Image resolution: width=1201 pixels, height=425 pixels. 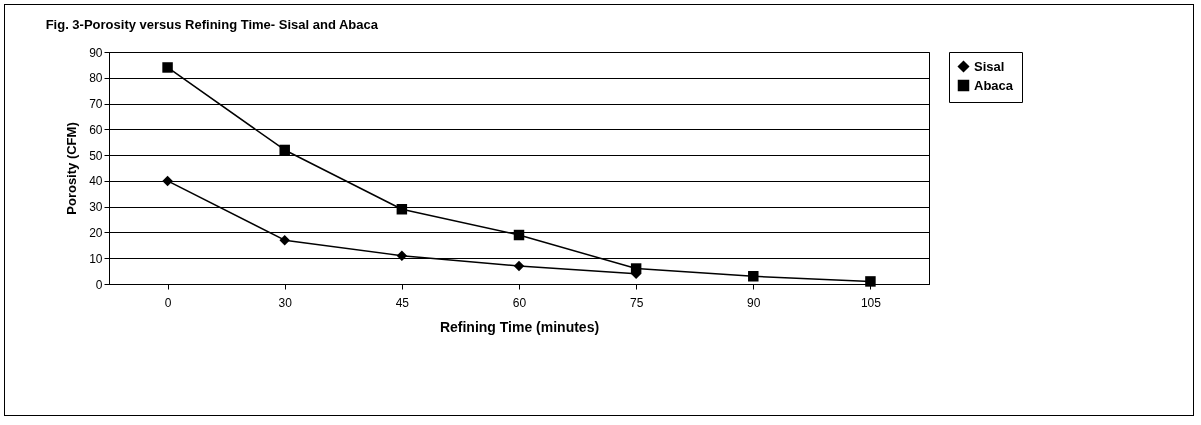 I want to click on y-tick-label: 80, so click(x=96, y=78).